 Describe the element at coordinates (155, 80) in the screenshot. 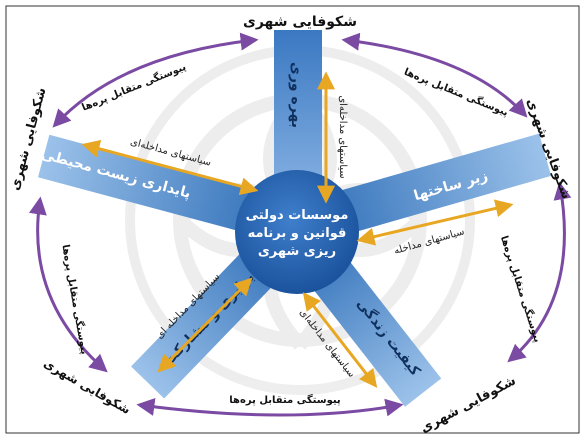

I see `arc-top-left` at that location.